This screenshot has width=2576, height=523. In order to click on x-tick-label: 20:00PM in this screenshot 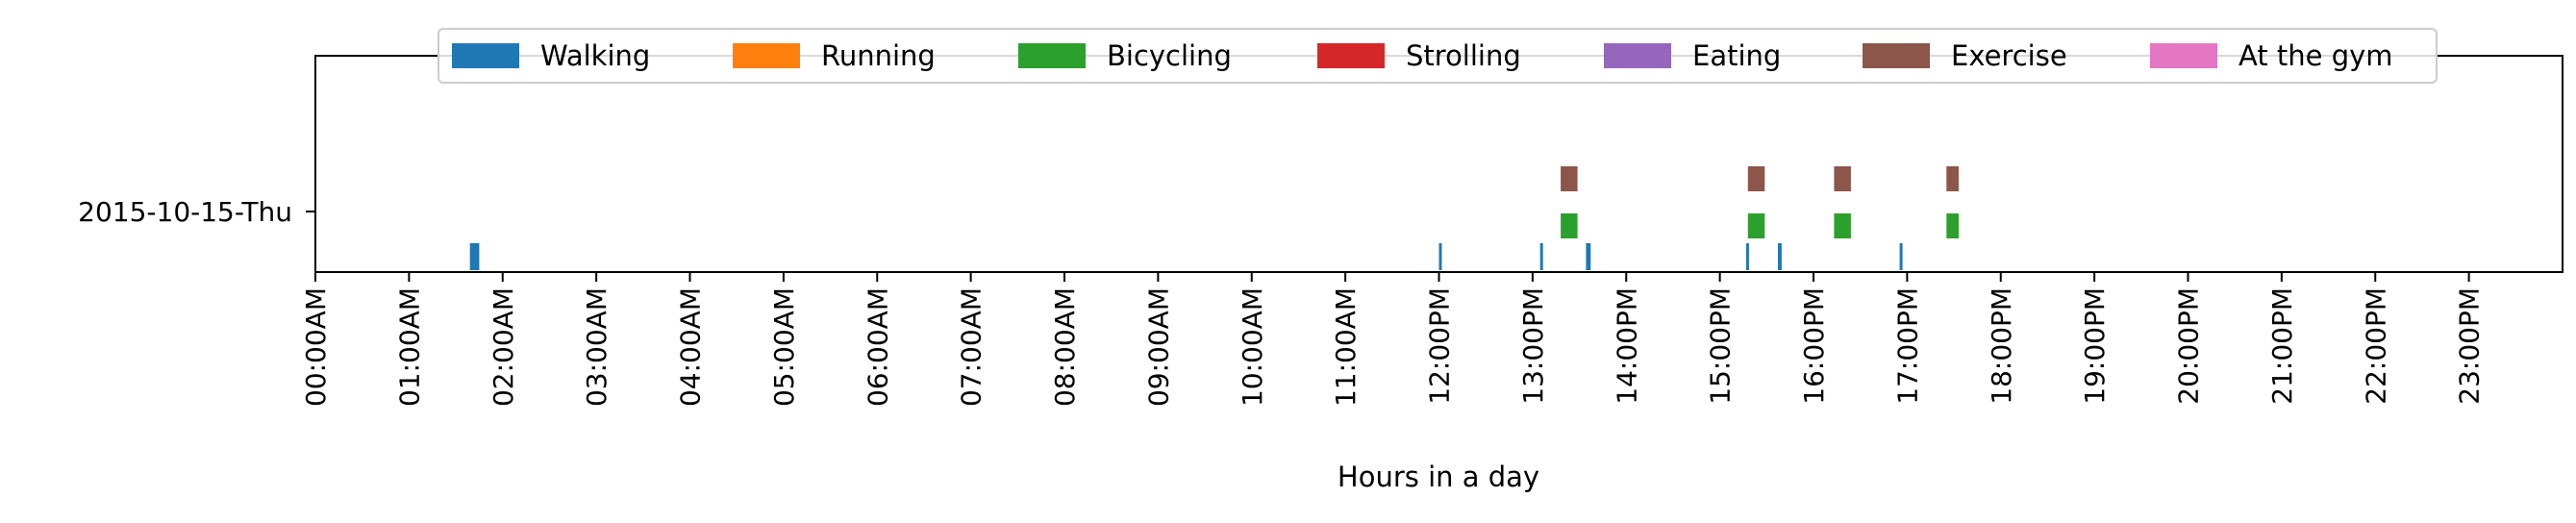, I will do `click(2189, 346)`.